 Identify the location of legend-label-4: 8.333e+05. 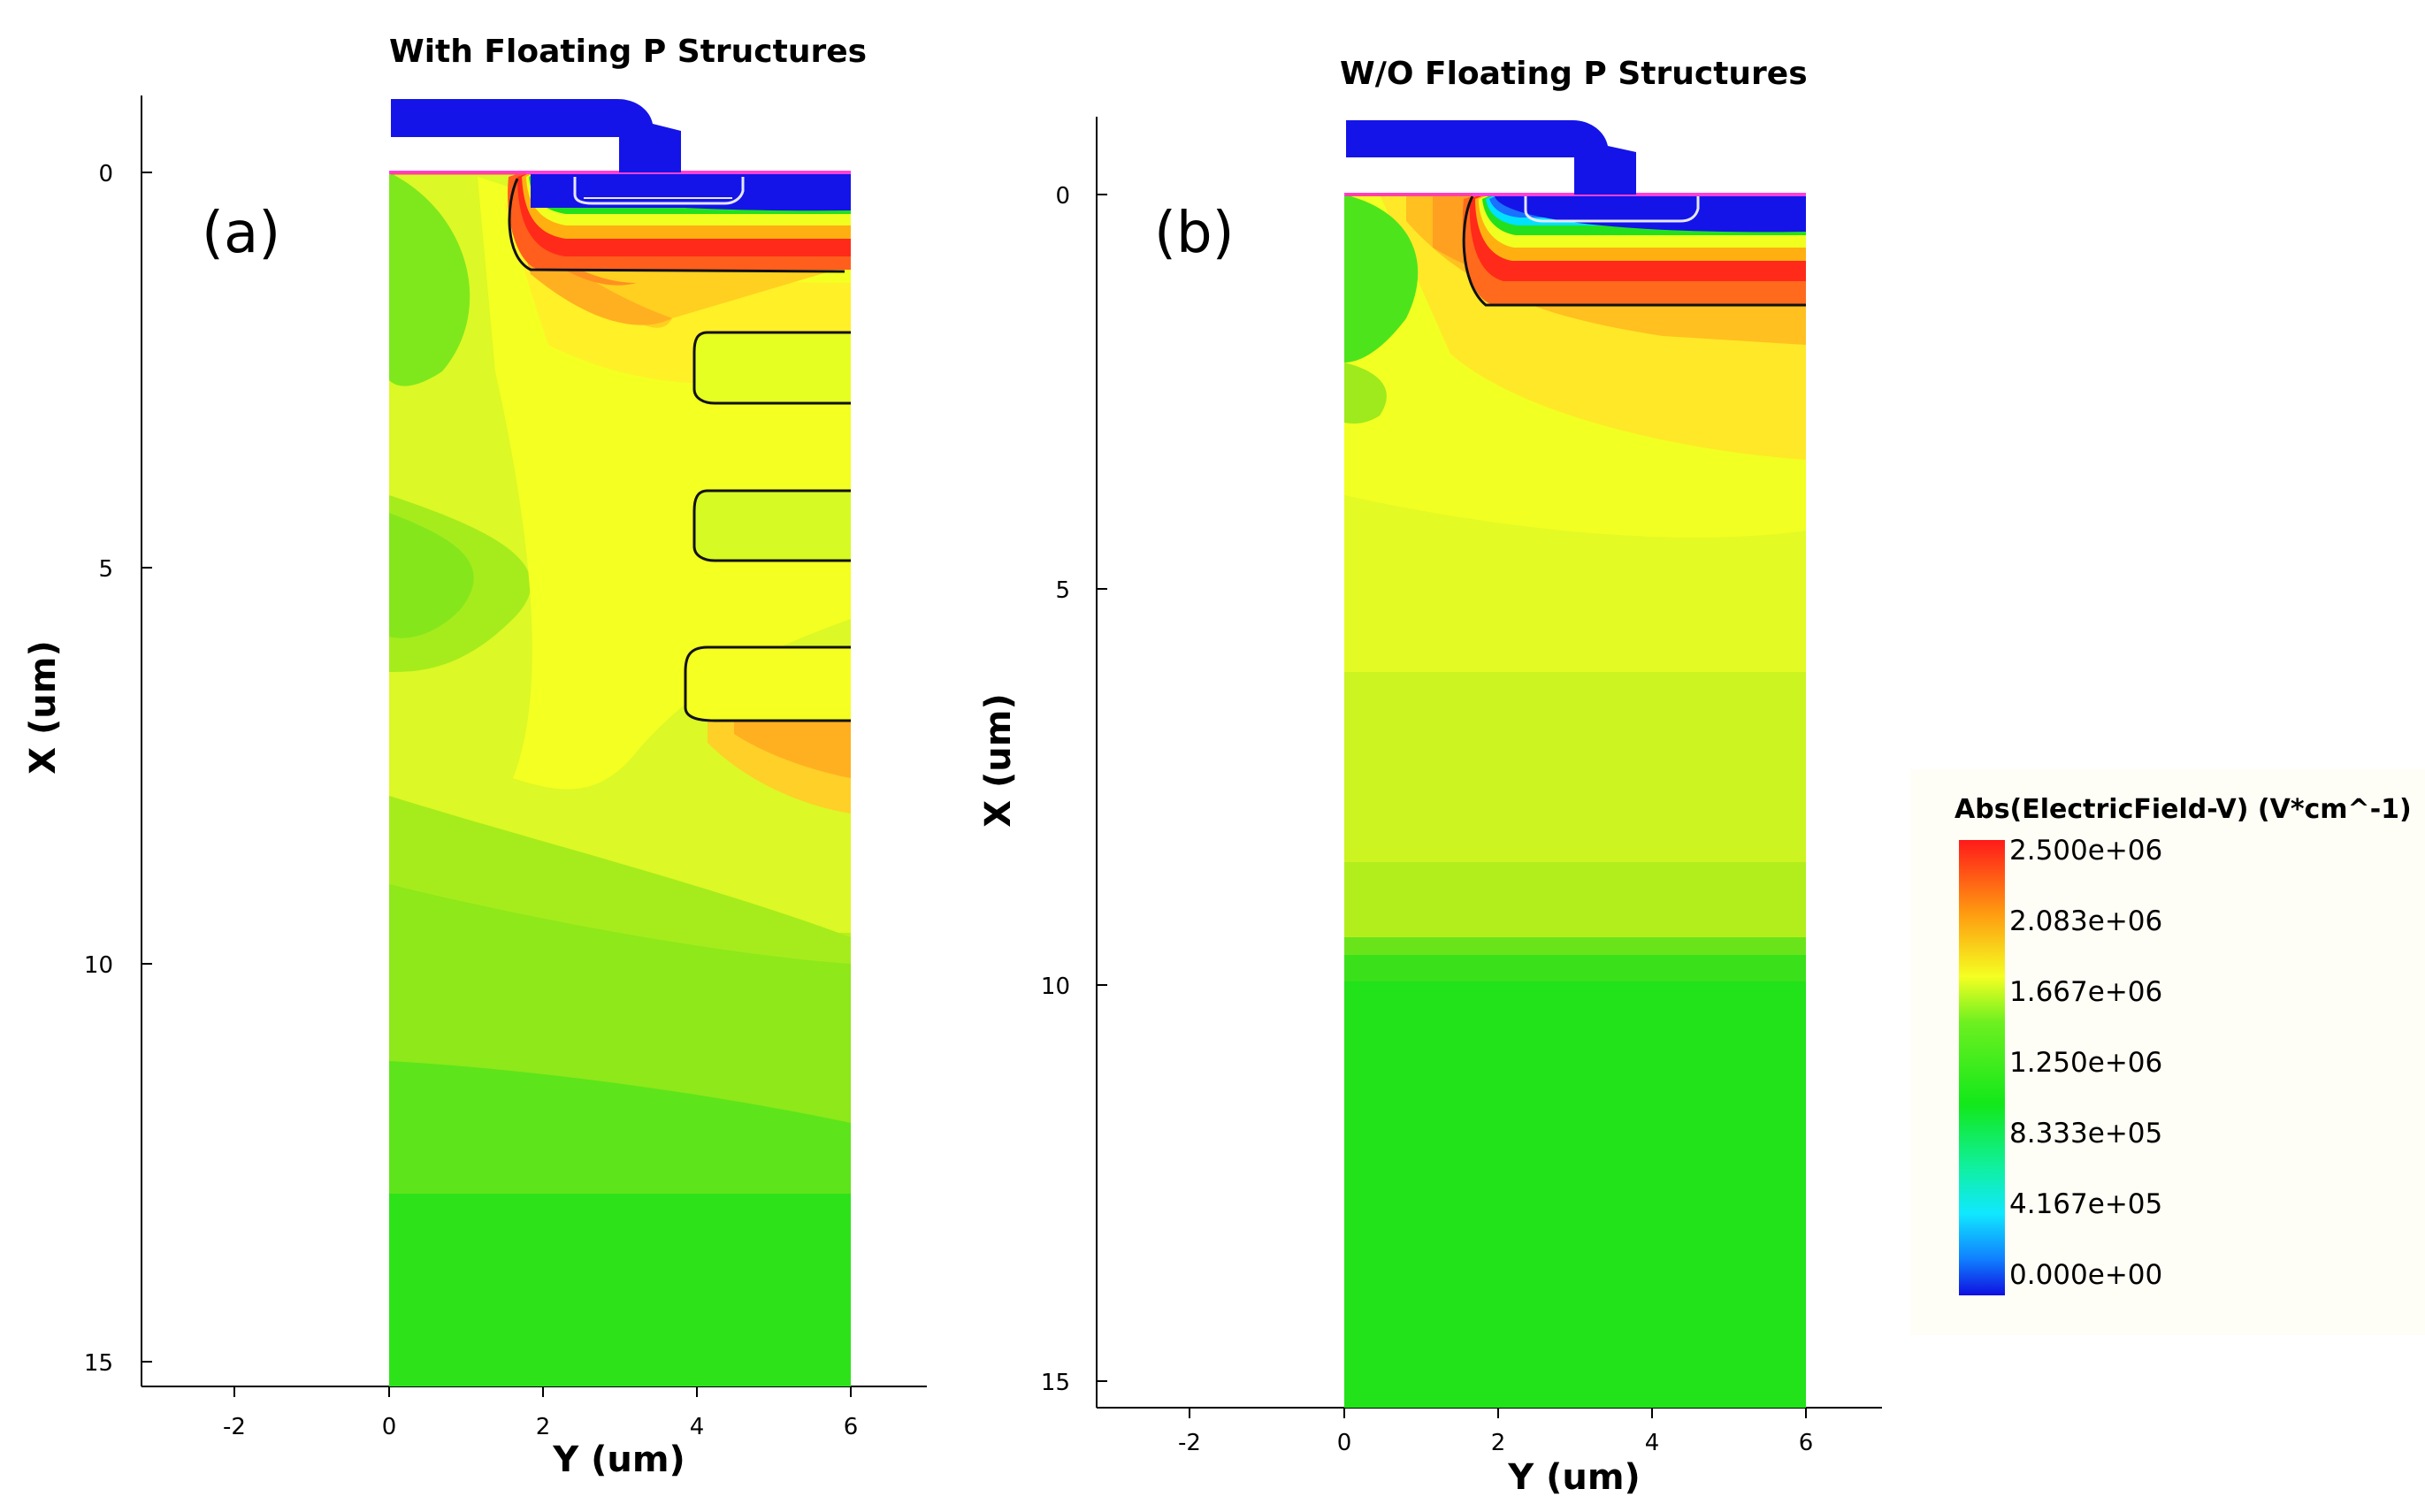
(2085, 1133).